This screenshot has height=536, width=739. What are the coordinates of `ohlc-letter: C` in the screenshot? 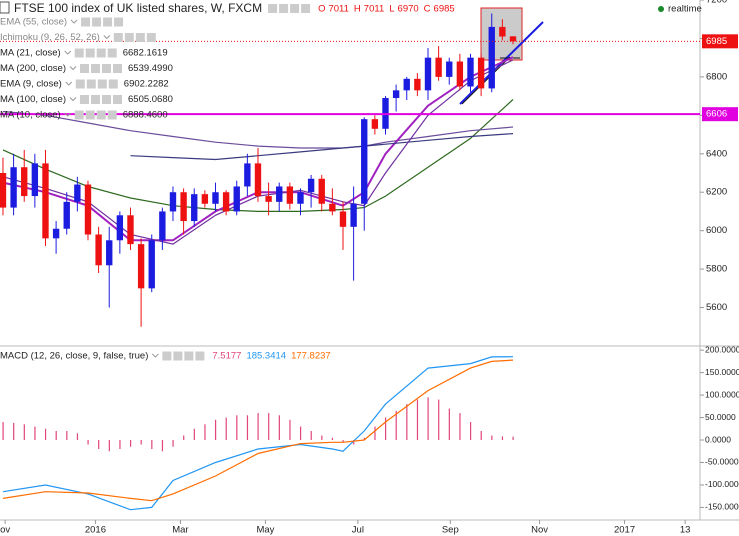 It's located at (427, 9).